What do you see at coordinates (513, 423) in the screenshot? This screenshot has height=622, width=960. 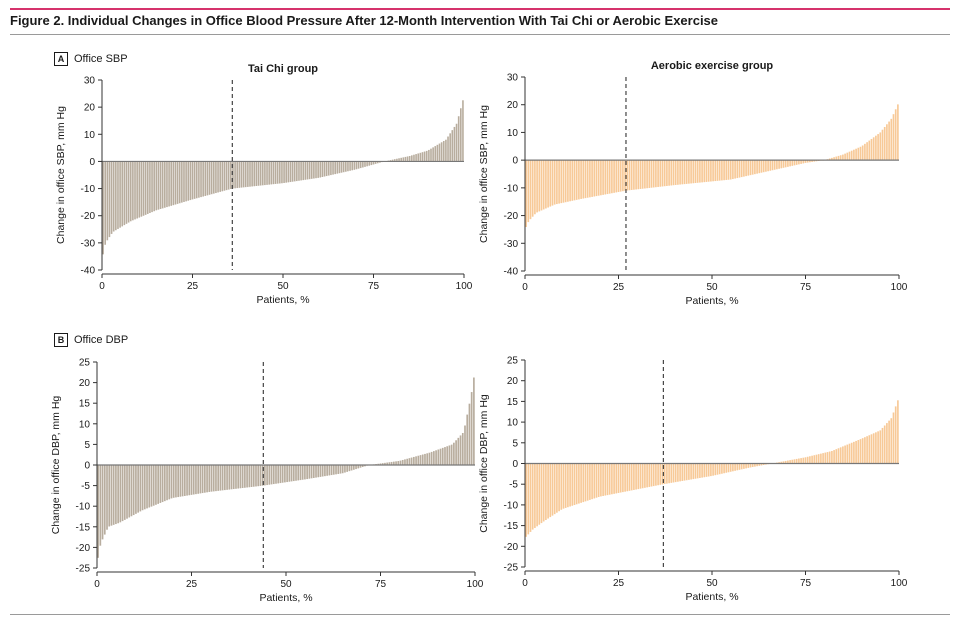 I see `y-tick-label: 10` at bounding box center [513, 423].